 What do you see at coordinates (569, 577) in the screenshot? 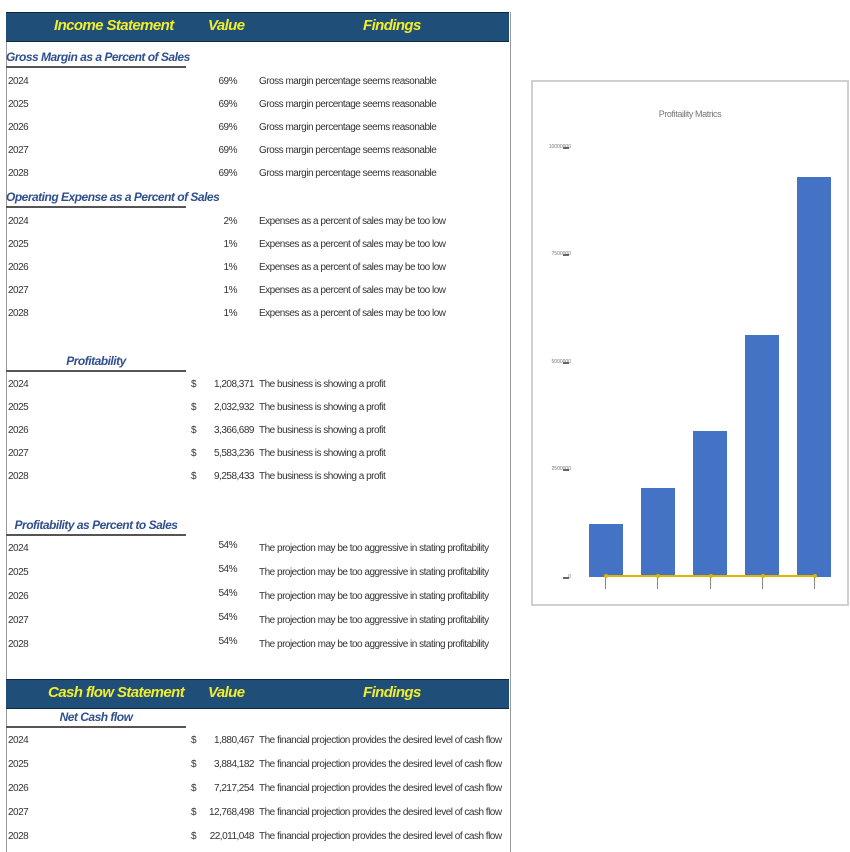
I see `y-tick-label: 0` at bounding box center [569, 577].